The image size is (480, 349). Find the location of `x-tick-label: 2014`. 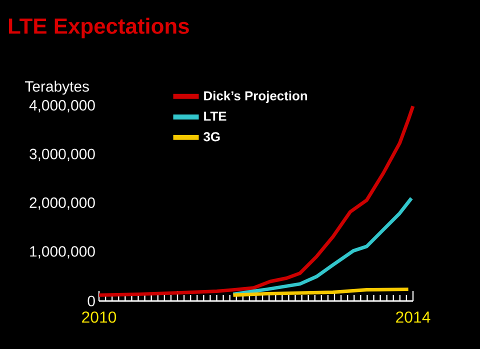

x-tick-label: 2014 is located at coordinates (413, 317).